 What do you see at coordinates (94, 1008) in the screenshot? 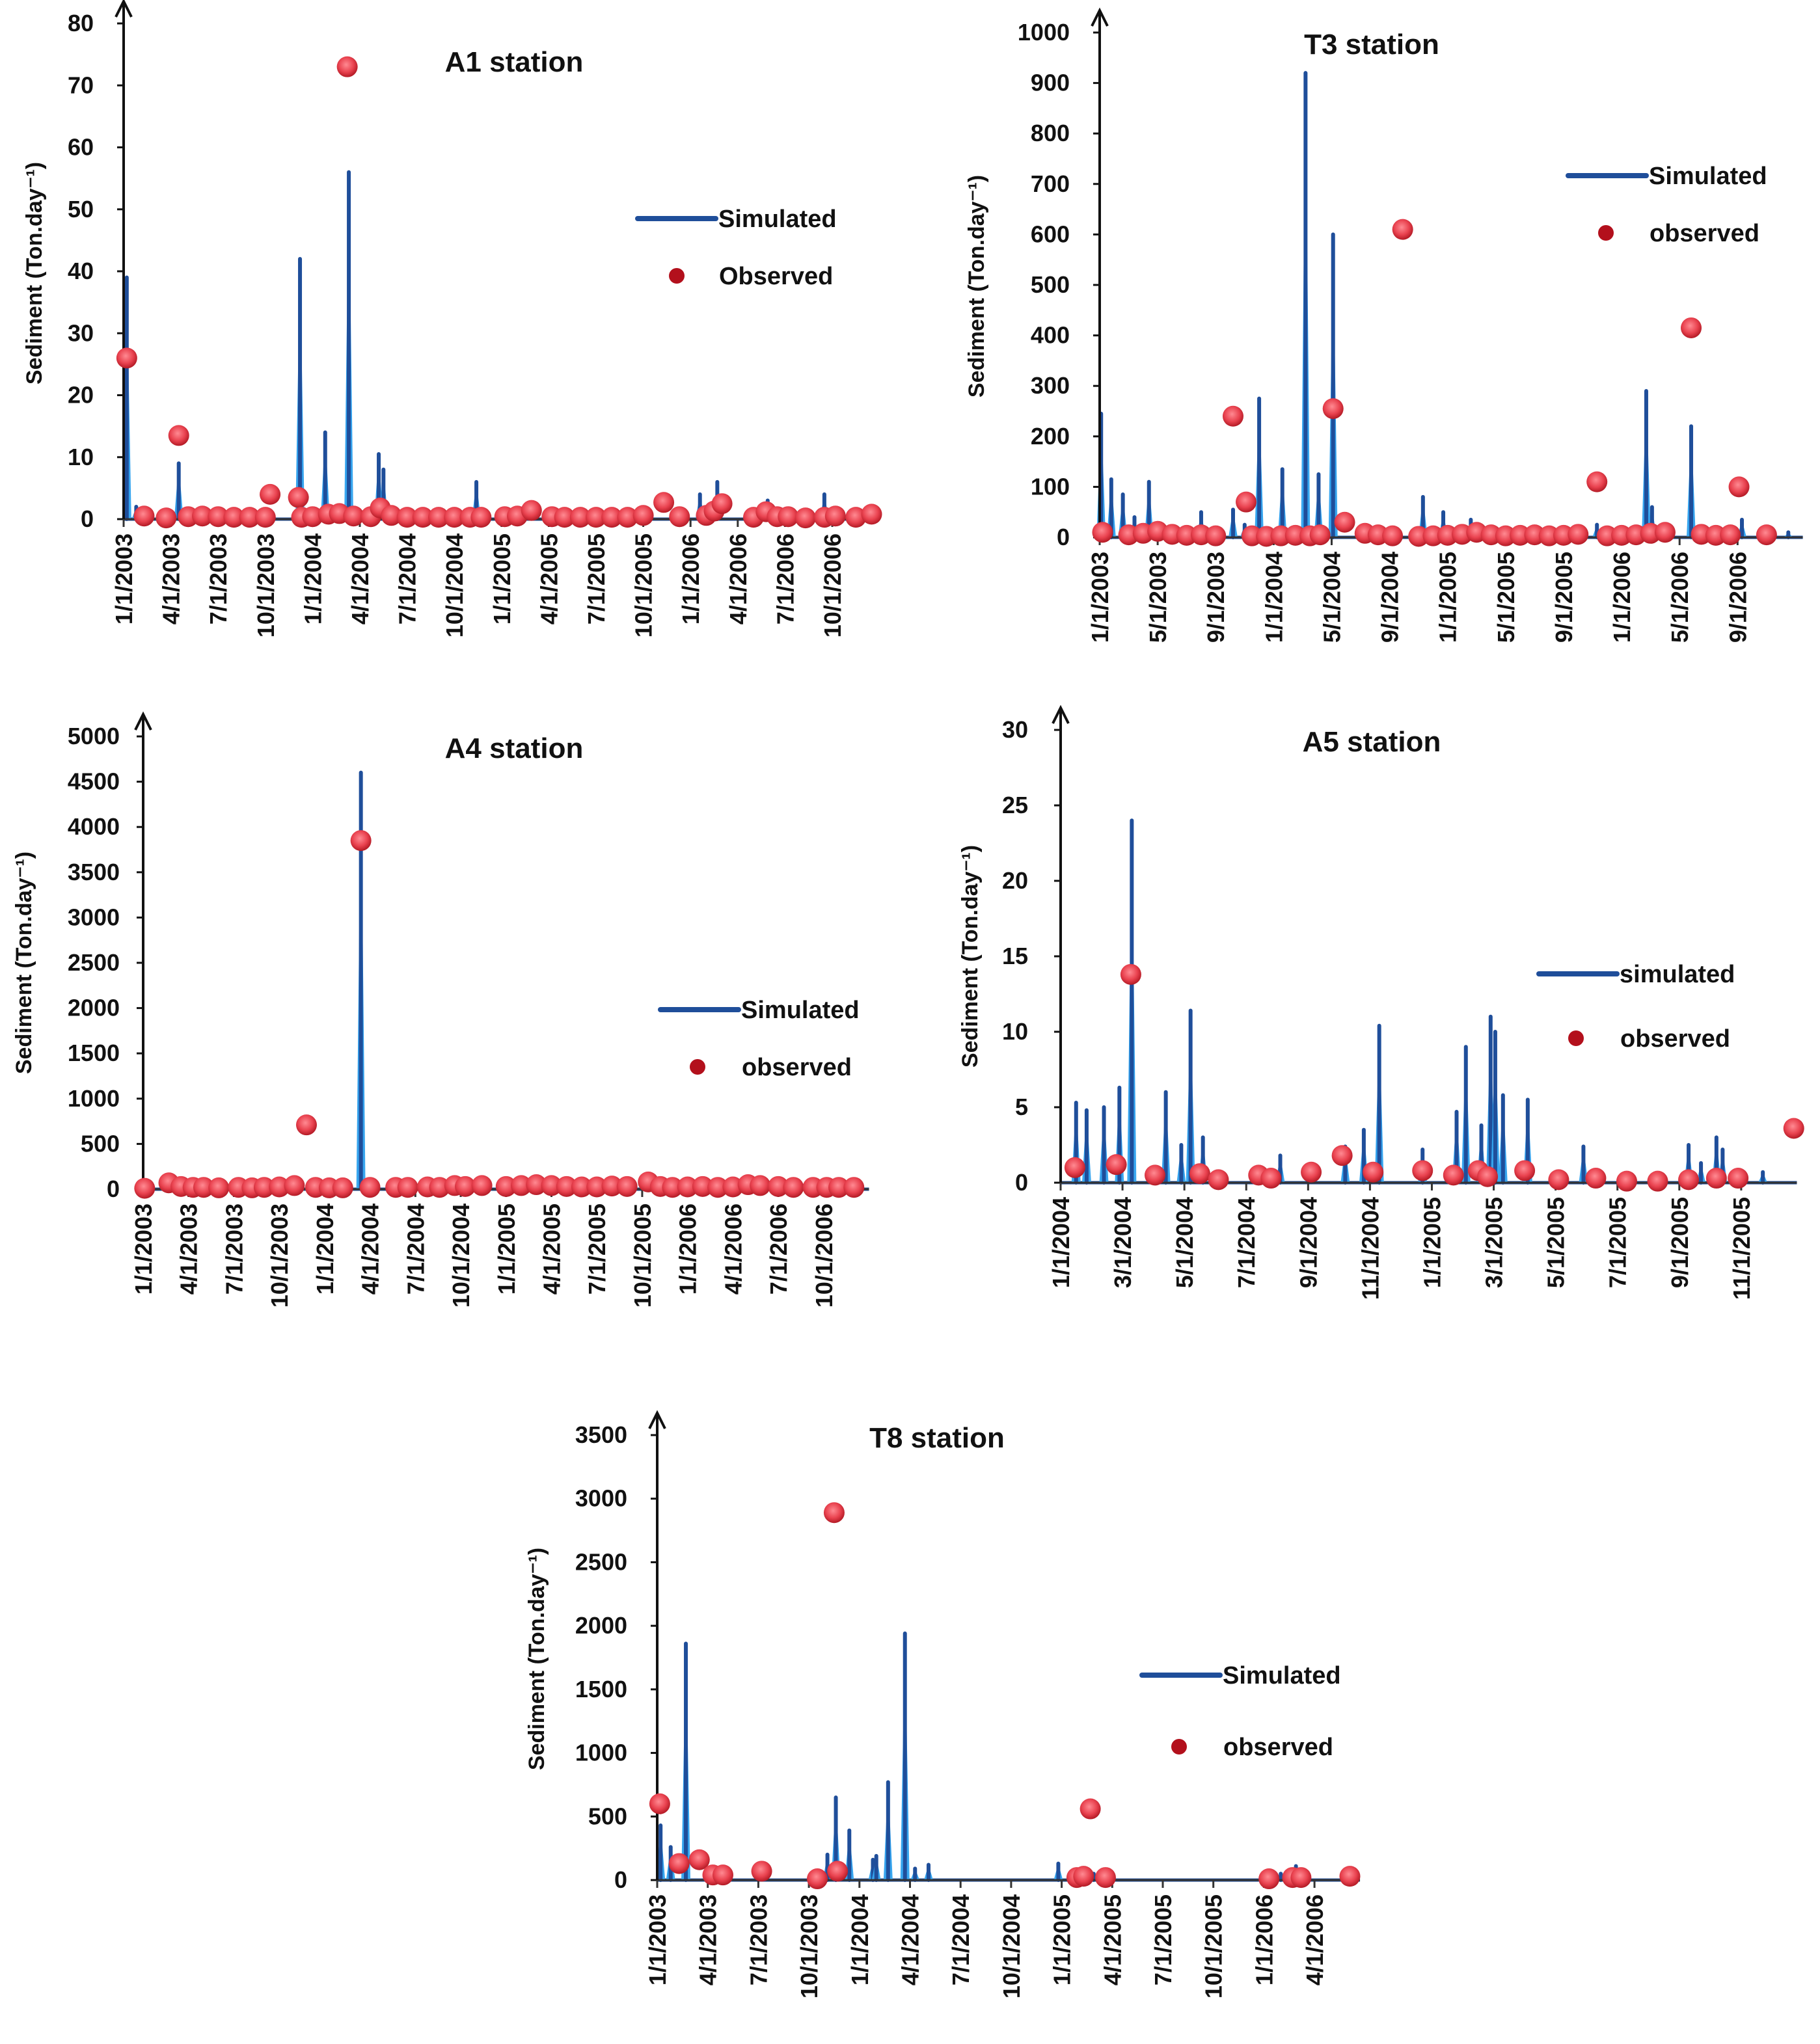
I see `y-tick-label: 2000` at bounding box center [94, 1008].